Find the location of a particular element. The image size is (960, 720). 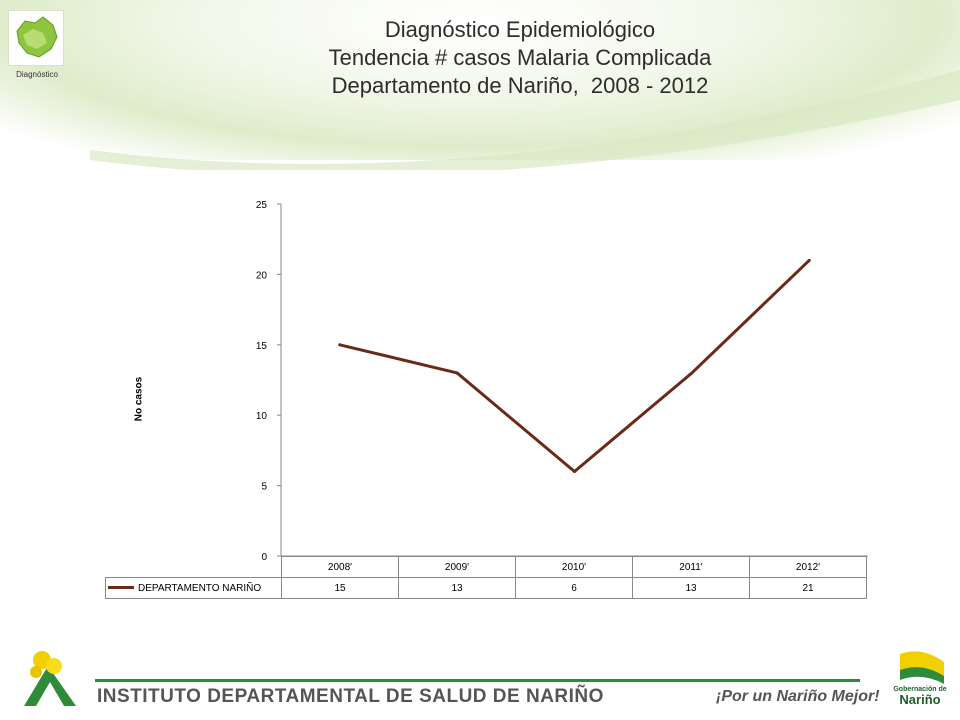

y-tick-label: 5 is located at coordinates (264, 487).